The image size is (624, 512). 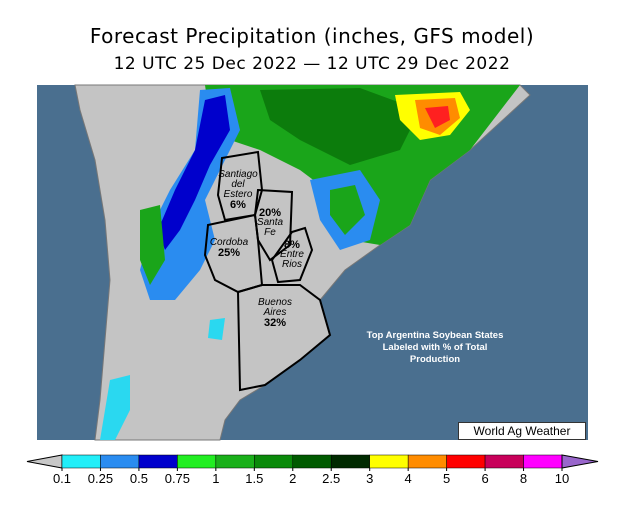 I want to click on colorbar-over, so click(x=580, y=461).